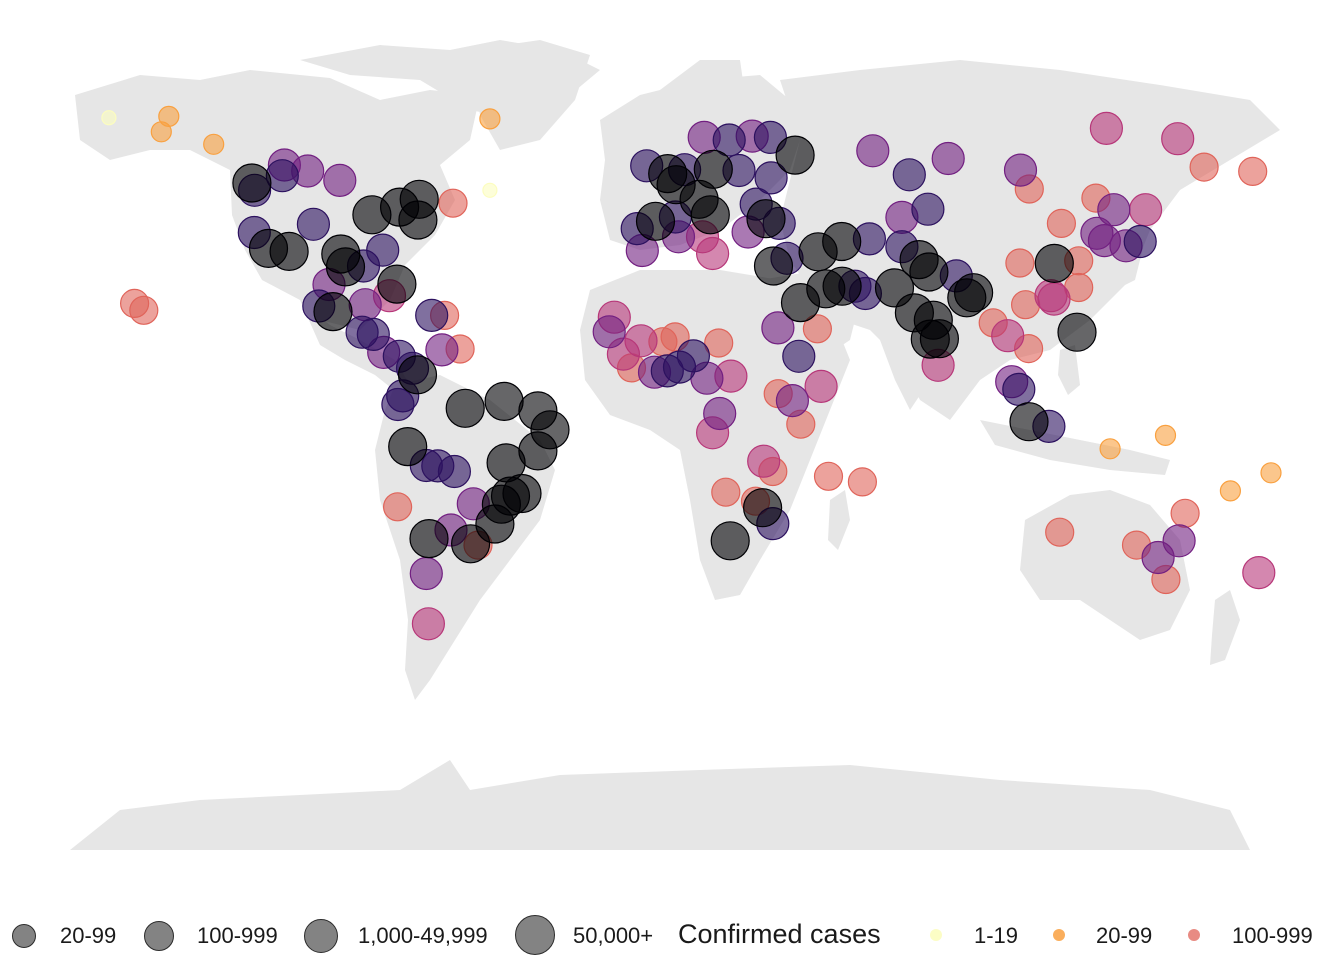 The image size is (1344, 960). I want to click on land-antarctica, so click(660, 805).